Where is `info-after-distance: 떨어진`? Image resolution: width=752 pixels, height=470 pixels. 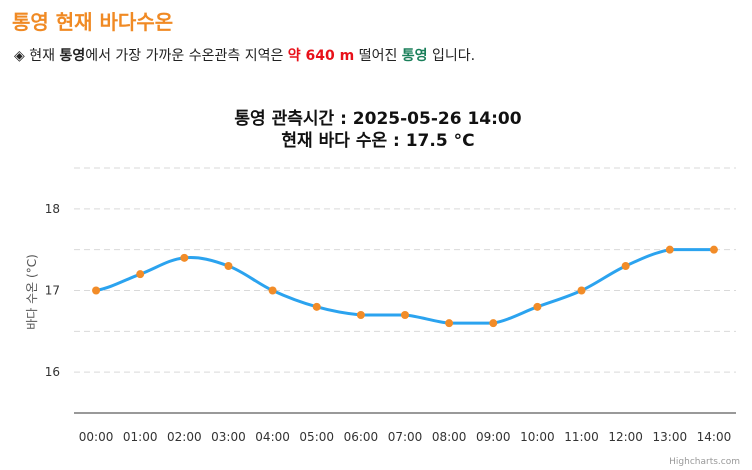
info-after-distance: 떨어진 is located at coordinates (378, 56).